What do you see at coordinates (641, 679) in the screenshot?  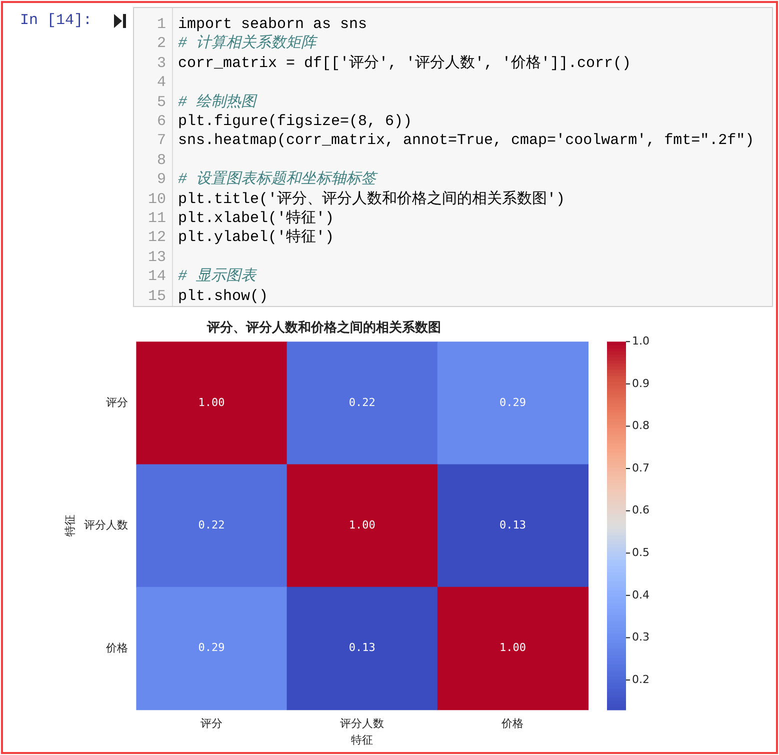 I see `color-bar-label: 0.2` at bounding box center [641, 679].